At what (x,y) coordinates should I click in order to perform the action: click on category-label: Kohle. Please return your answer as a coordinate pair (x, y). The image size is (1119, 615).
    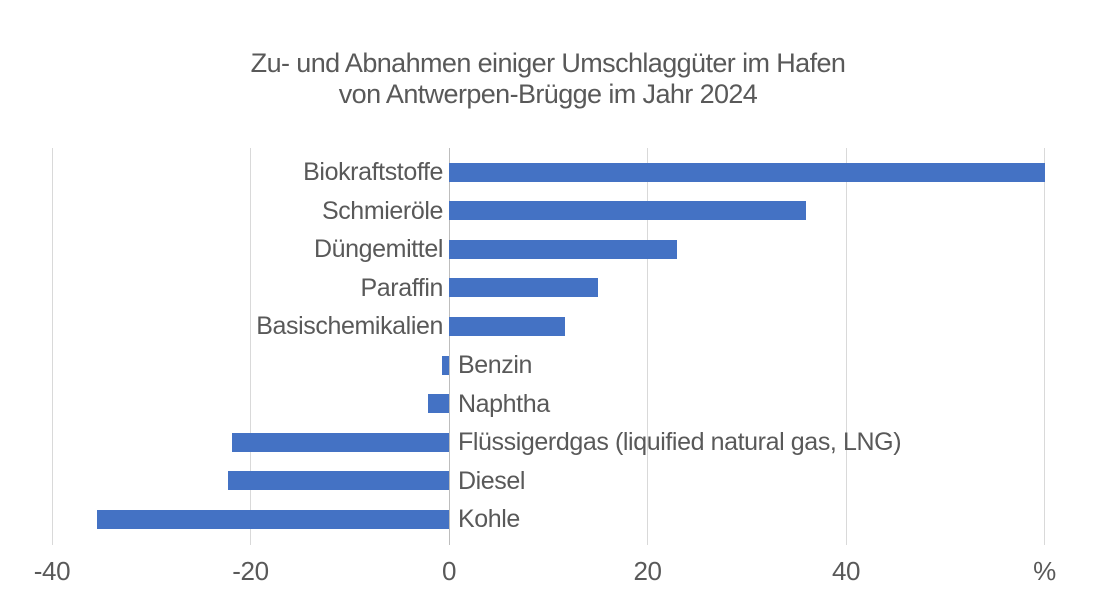
    Looking at the image, I should click on (489, 519).